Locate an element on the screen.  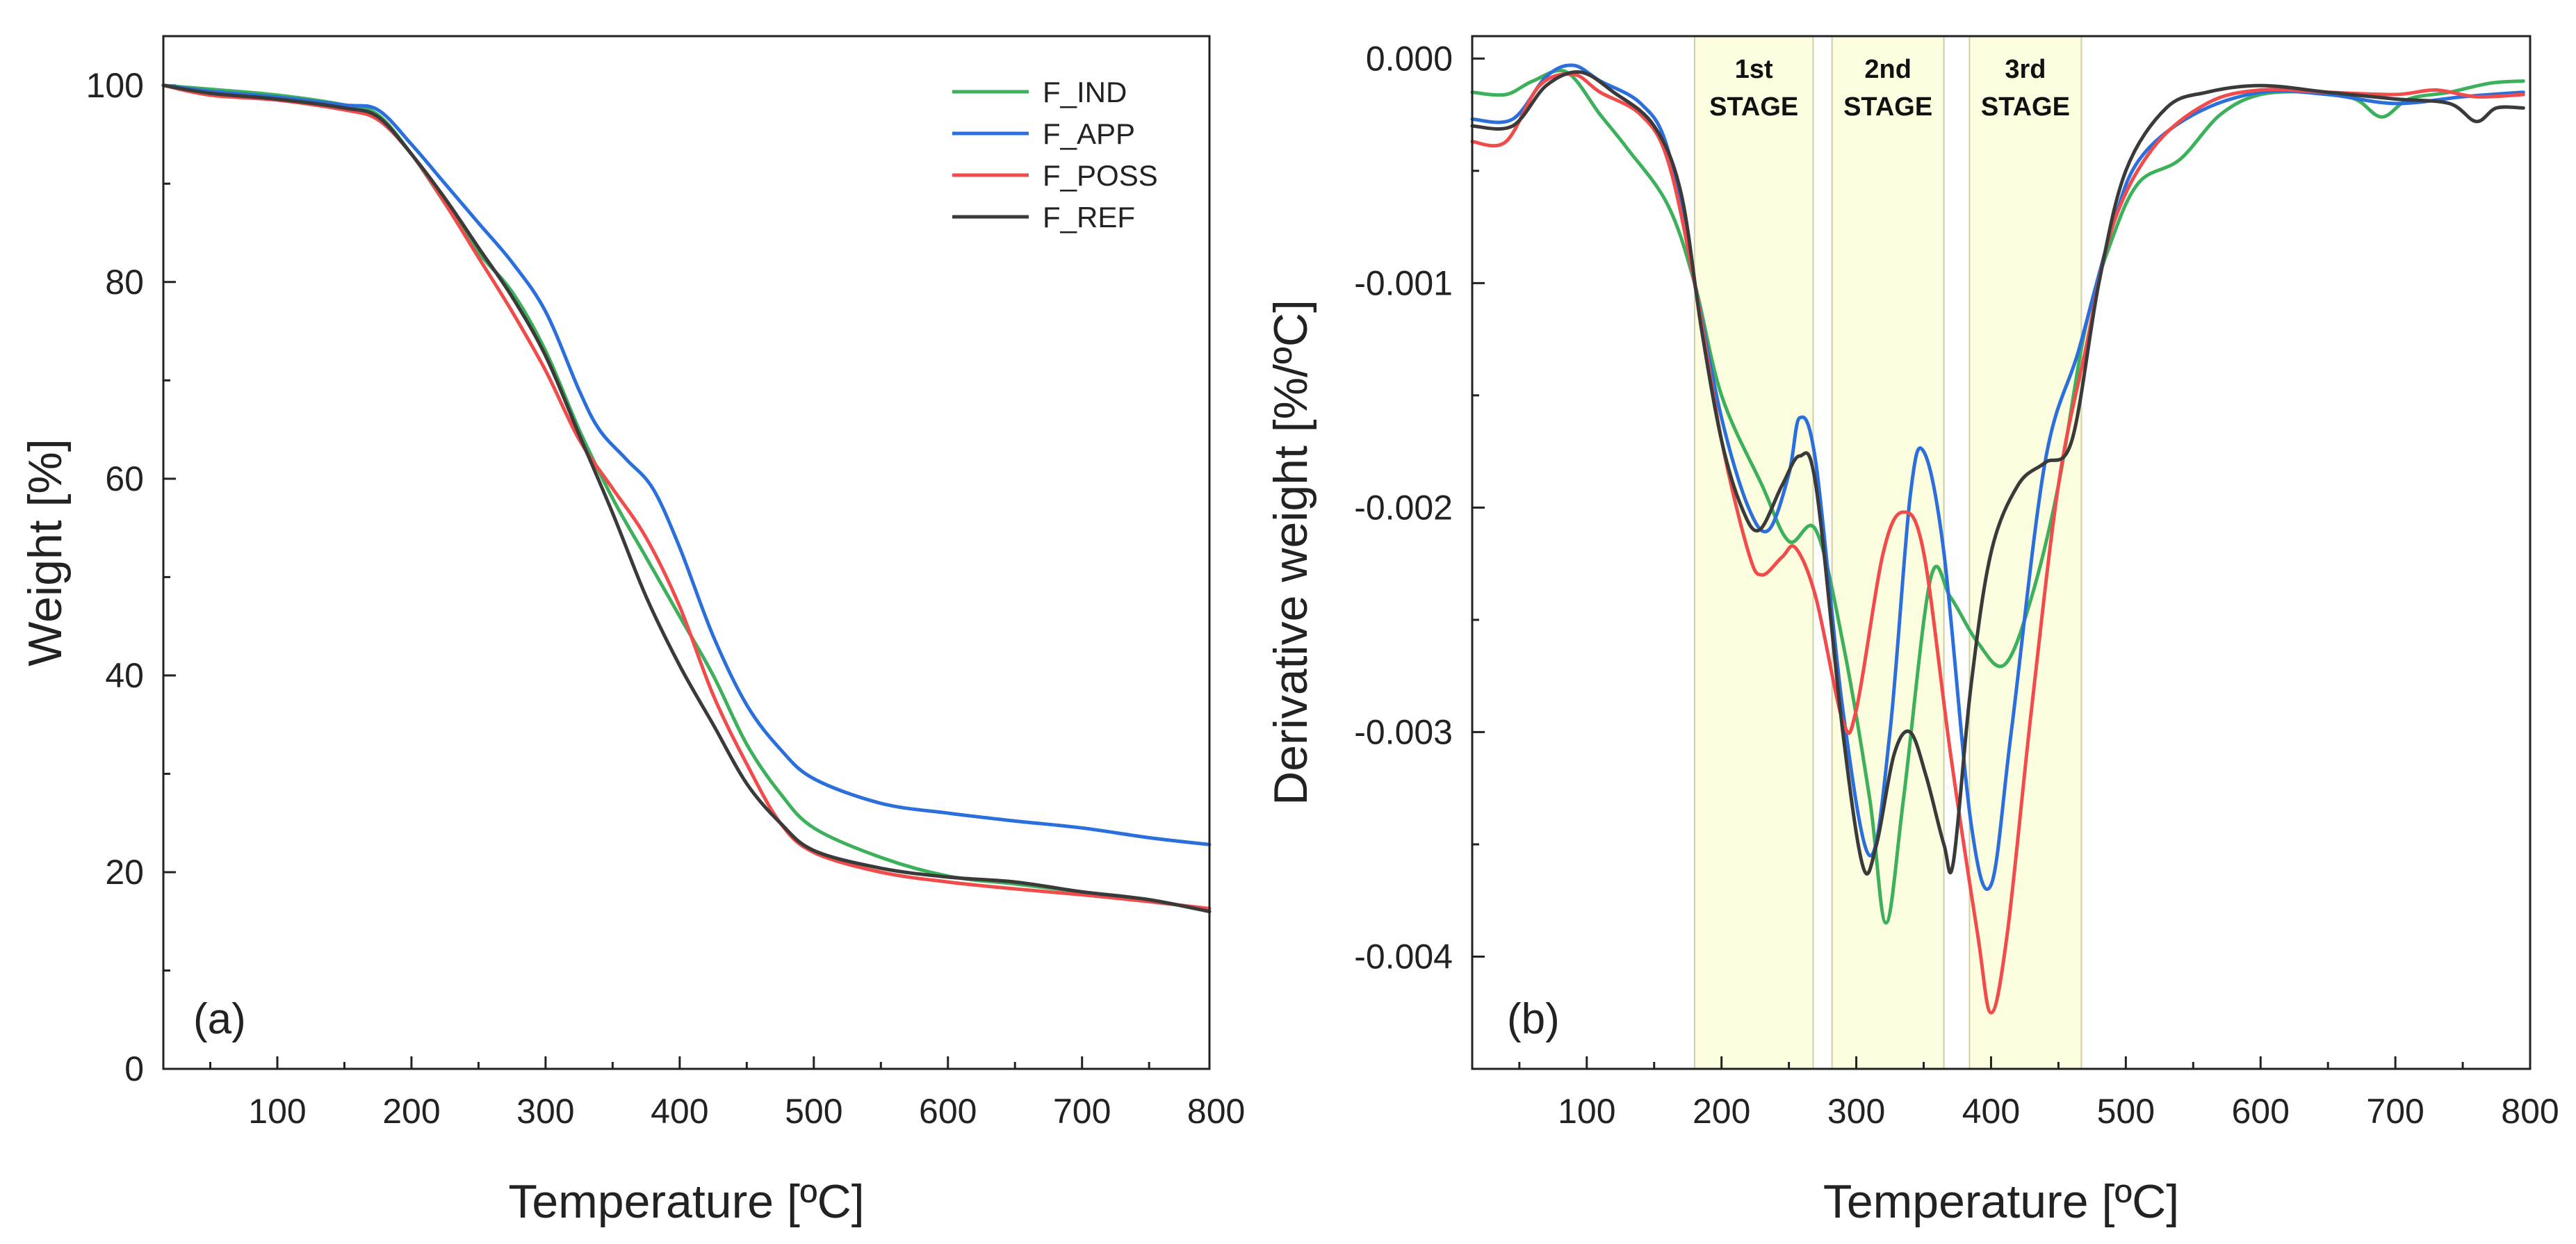
legend-label: F_IND is located at coordinates (1085, 92).